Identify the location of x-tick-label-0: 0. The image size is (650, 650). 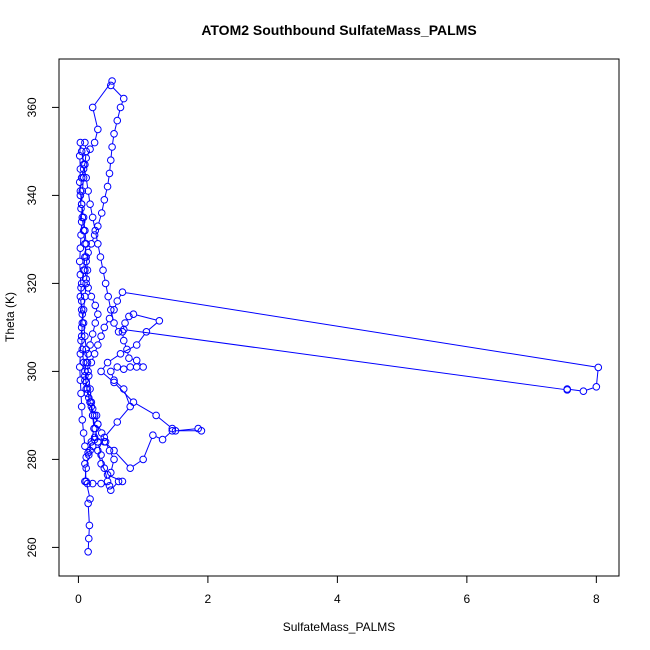
(78, 599).